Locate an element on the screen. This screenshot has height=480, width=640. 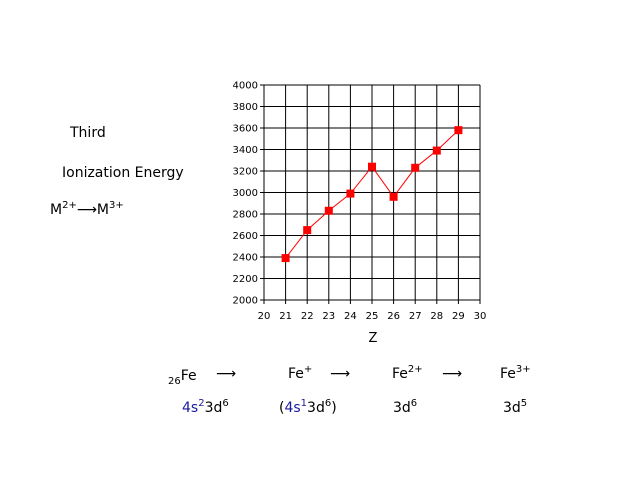
config-fe-4s: 4s is located at coordinates (190, 408).